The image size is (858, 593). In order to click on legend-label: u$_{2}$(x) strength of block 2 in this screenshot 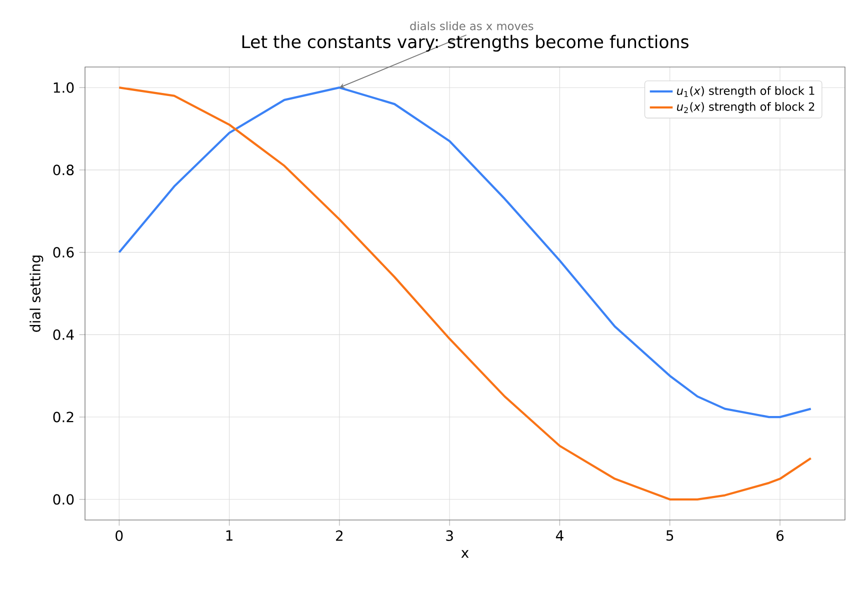, I will do `click(745, 108)`.